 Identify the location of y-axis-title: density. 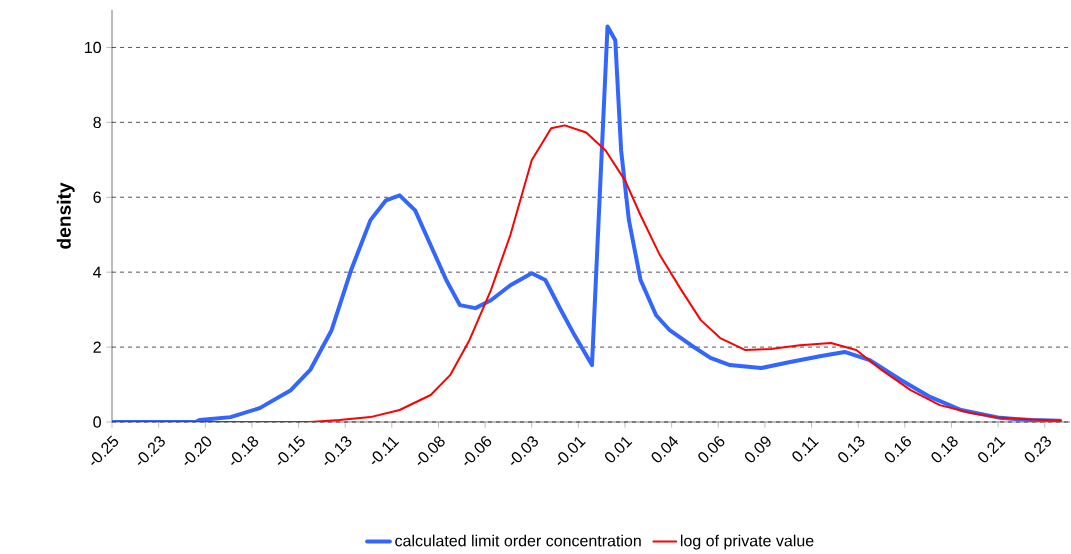
(65, 216).